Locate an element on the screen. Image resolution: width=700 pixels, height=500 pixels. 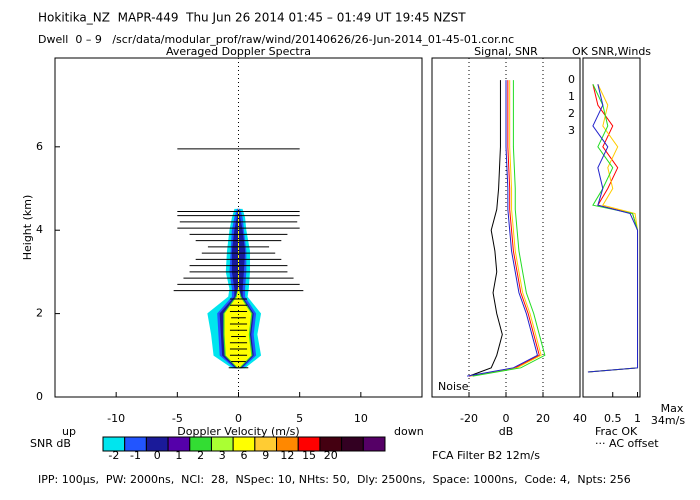
colorbar-tick-label: 15 is located at coordinates (309, 455).